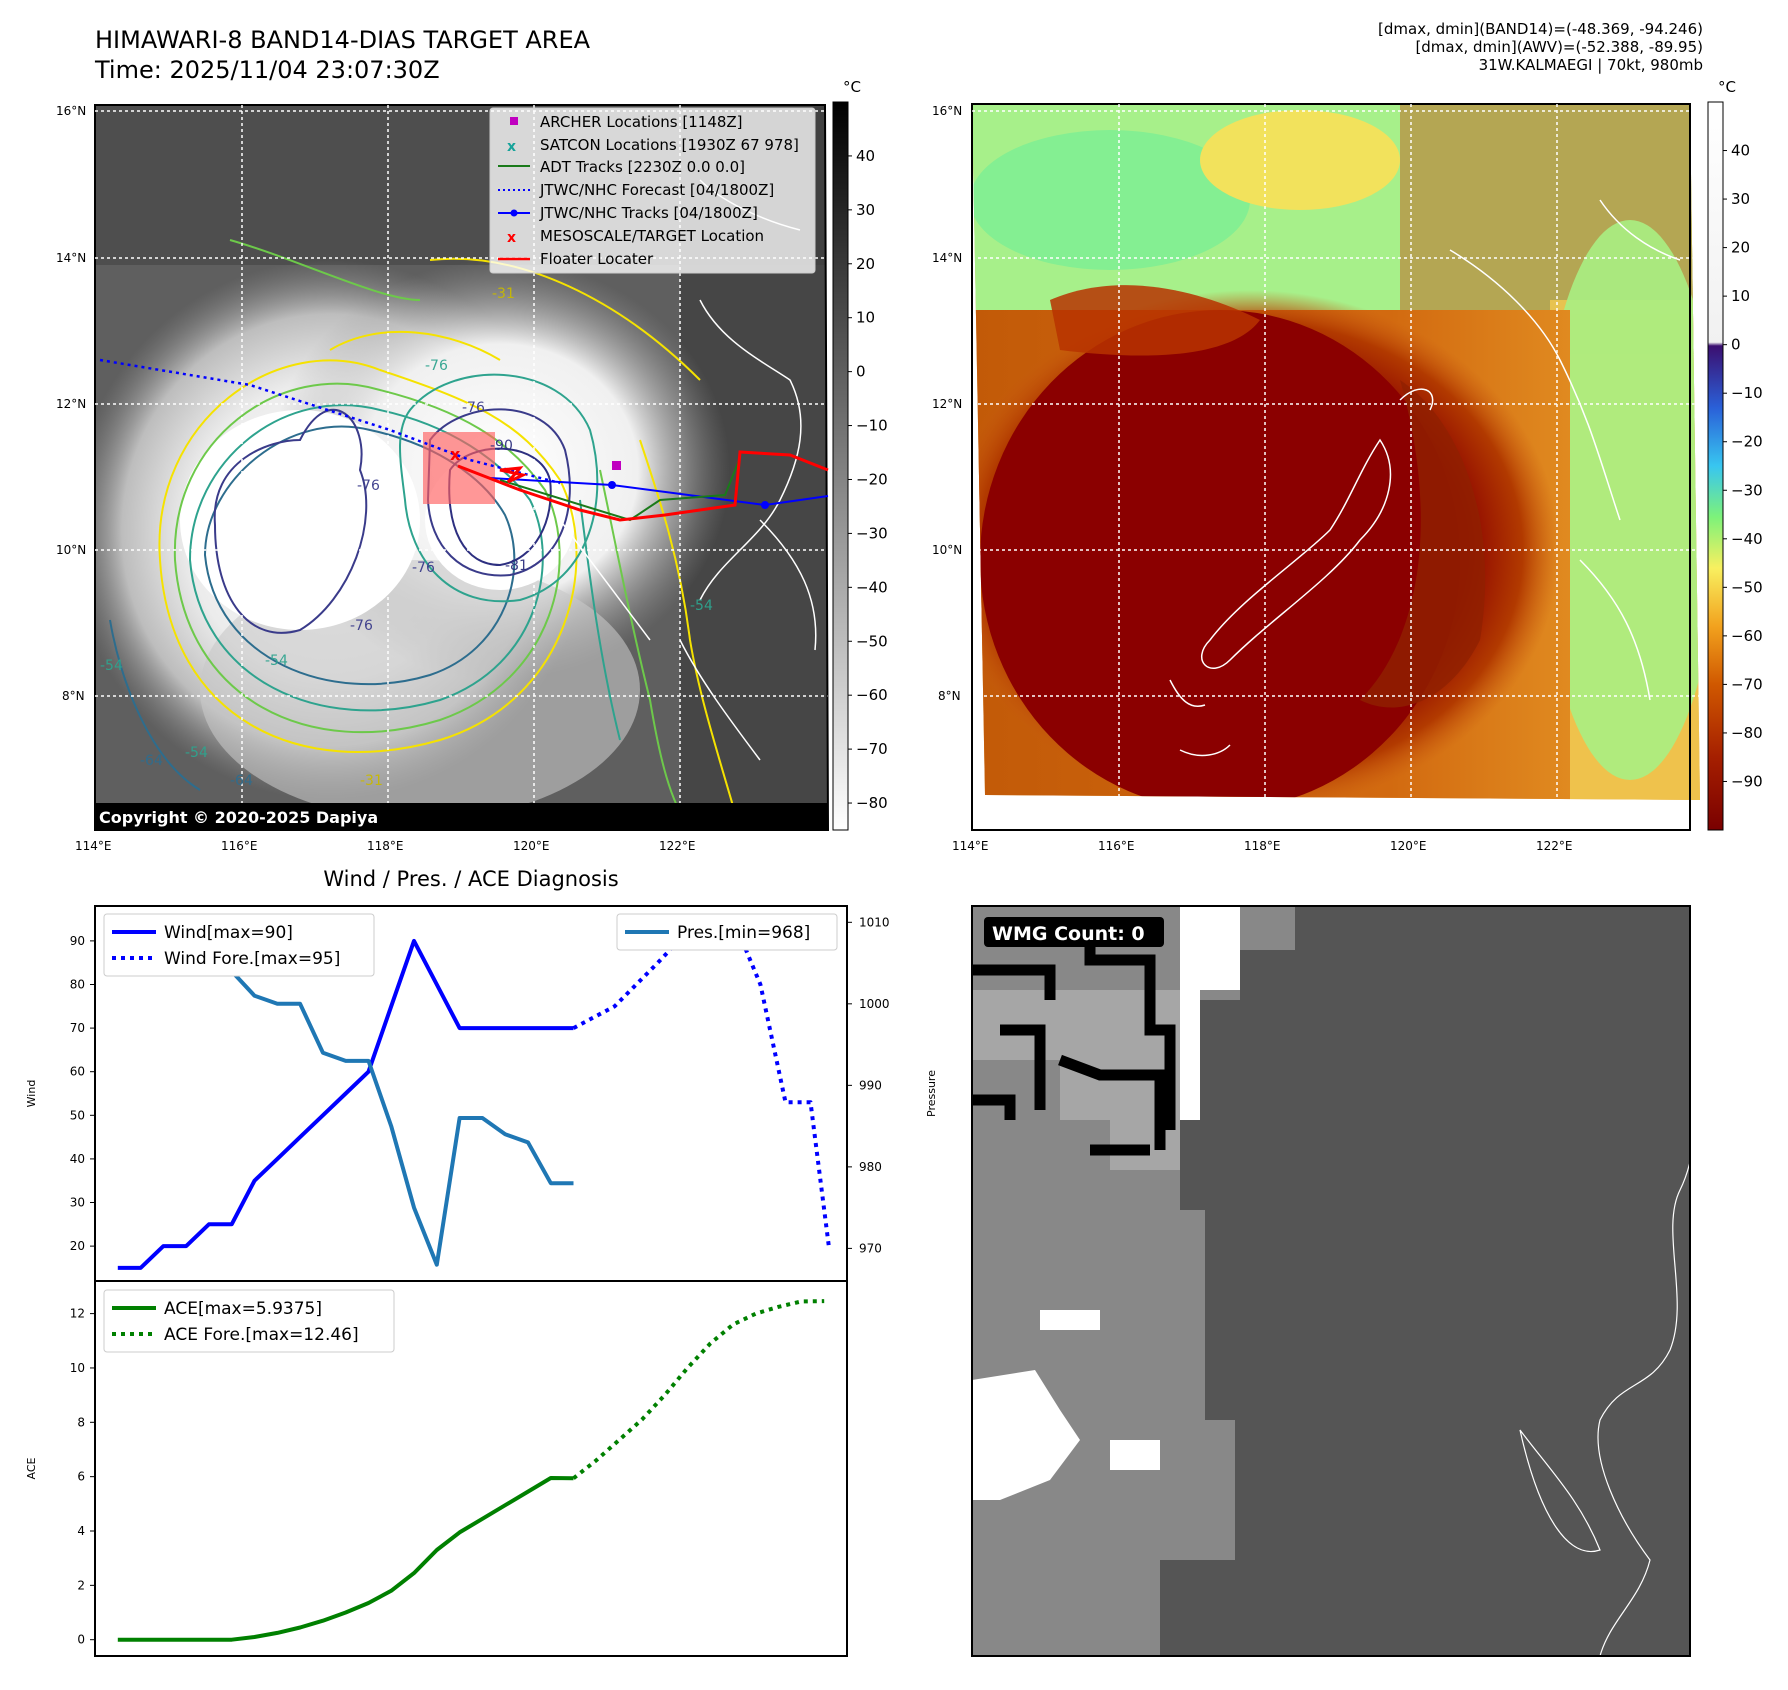 This screenshot has width=1788, height=1690. What do you see at coordinates (71, 404) in the screenshot?
I see `lat-label: 12°N` at bounding box center [71, 404].